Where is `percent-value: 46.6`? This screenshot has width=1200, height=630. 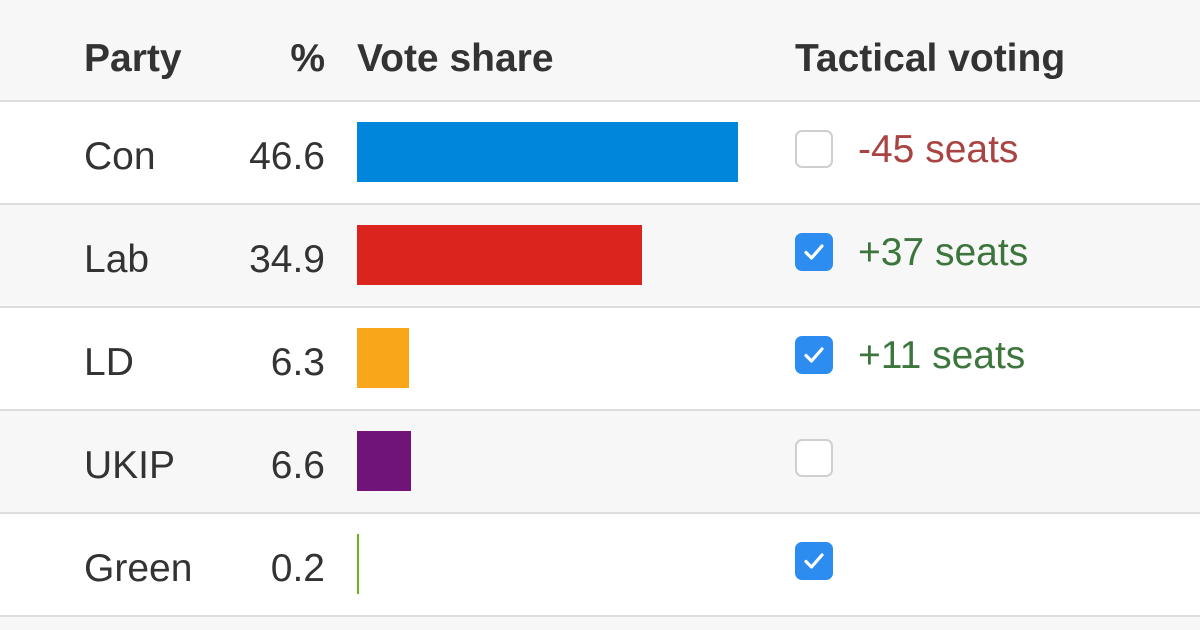 percent-value: 46.6 is located at coordinates (287, 156).